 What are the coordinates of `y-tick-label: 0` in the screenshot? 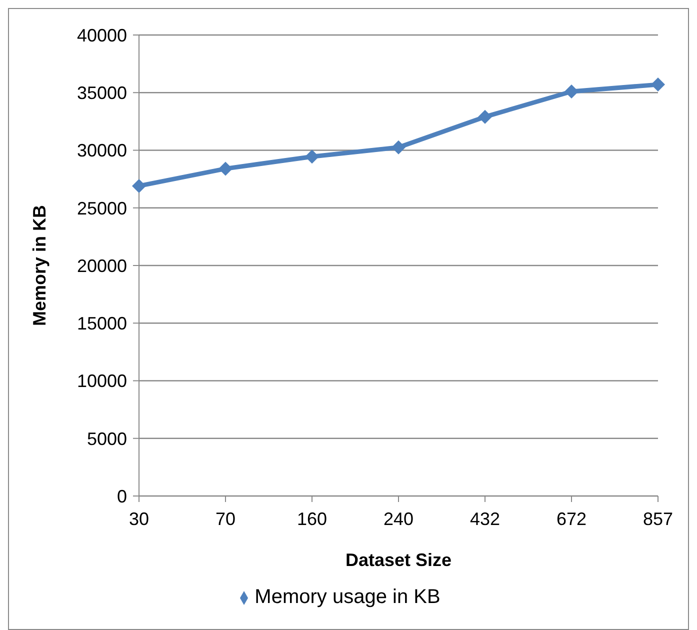 It's located at (121, 496).